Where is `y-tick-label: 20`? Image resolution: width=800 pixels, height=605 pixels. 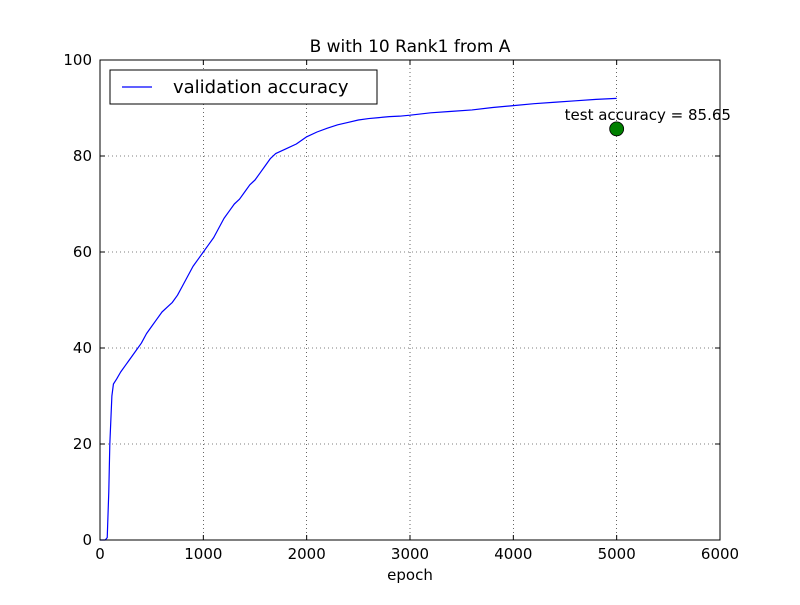
y-tick-label: 20 is located at coordinates (82, 444).